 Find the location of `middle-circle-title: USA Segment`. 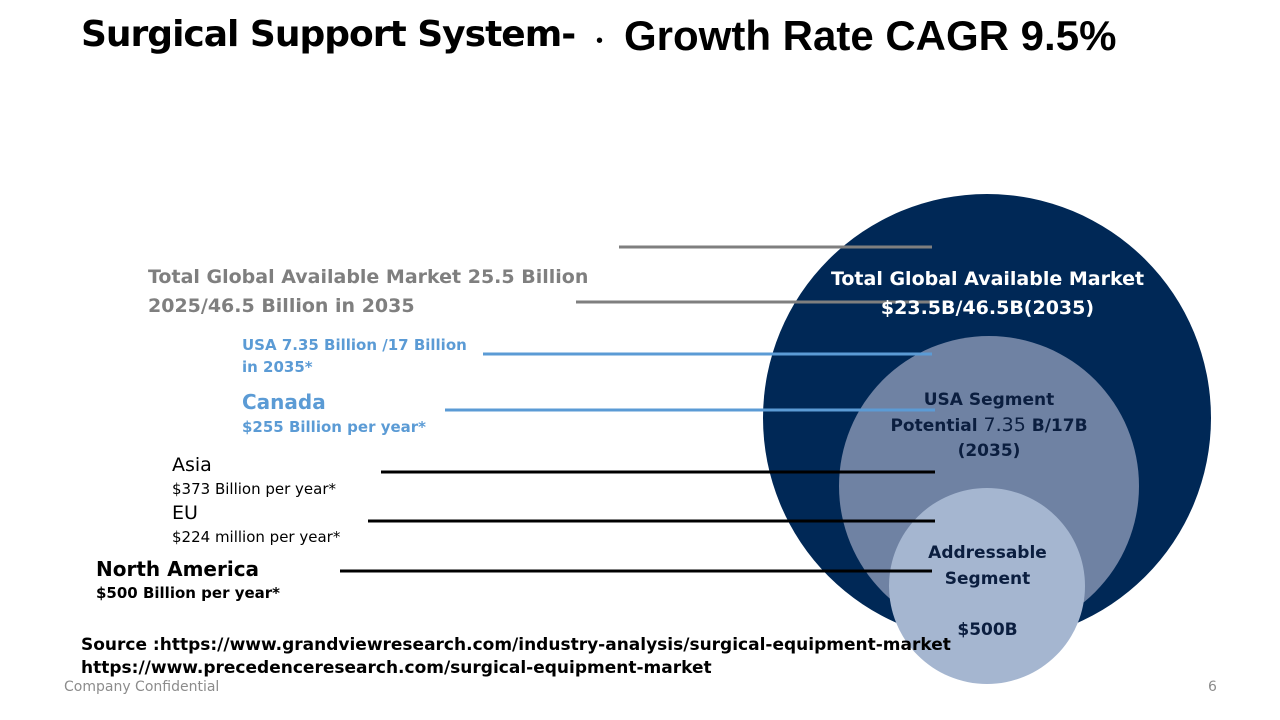

middle-circle-title: USA Segment is located at coordinates (989, 400).